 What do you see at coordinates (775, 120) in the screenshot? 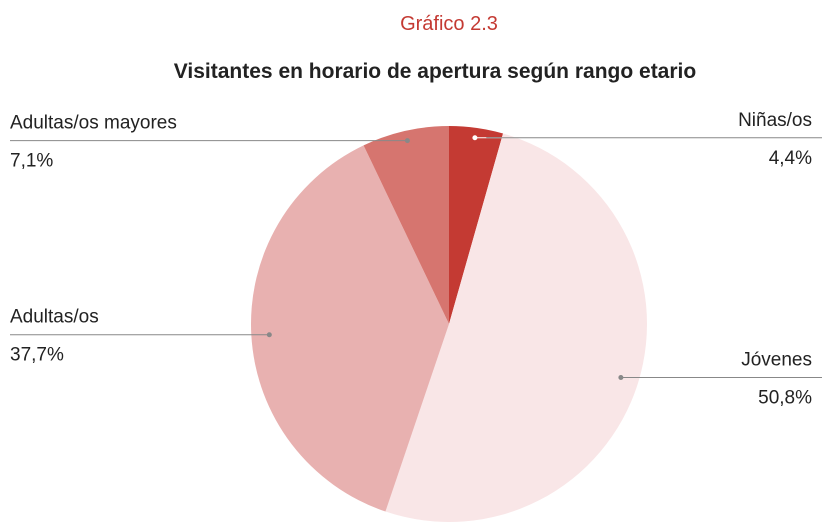
I see `slice-label: Niñas/os` at bounding box center [775, 120].